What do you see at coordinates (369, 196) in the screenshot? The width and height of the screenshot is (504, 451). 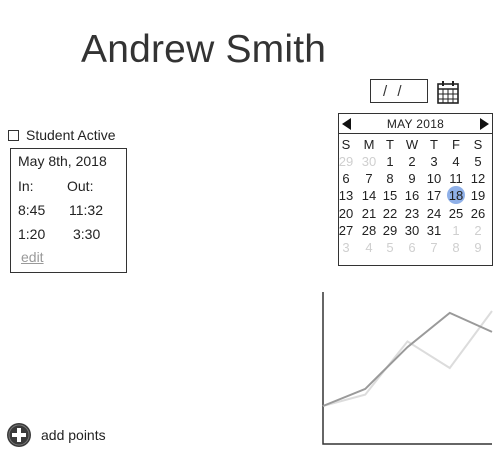 I see `calendar-day: 14` at bounding box center [369, 196].